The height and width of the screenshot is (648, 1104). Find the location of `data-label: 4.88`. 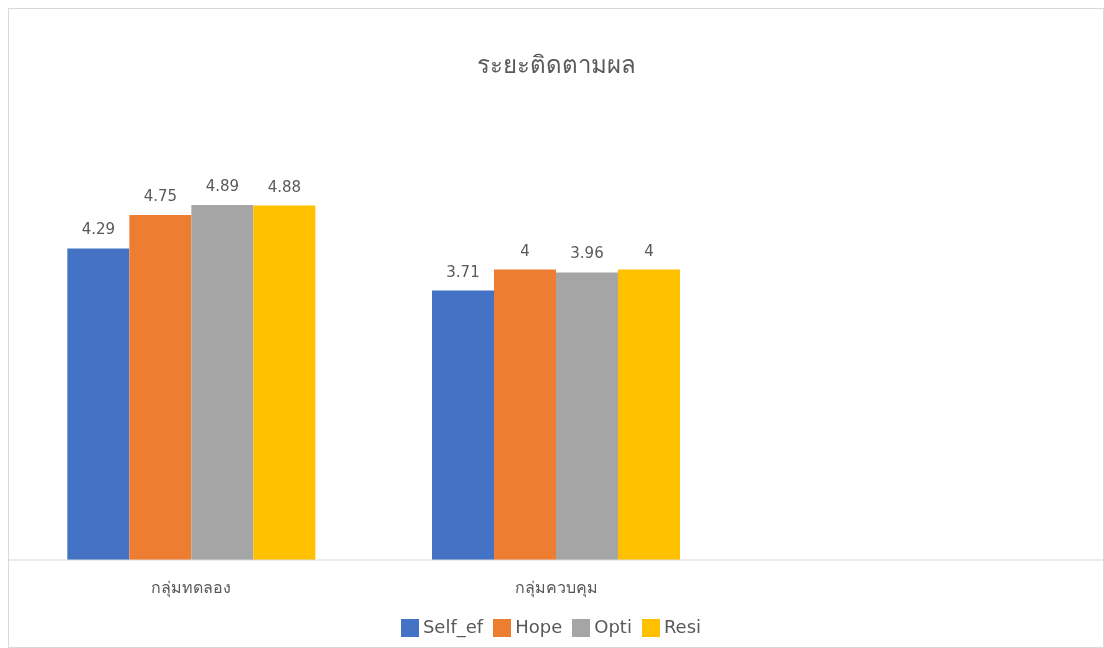

data-label: 4.88 is located at coordinates (284, 186).